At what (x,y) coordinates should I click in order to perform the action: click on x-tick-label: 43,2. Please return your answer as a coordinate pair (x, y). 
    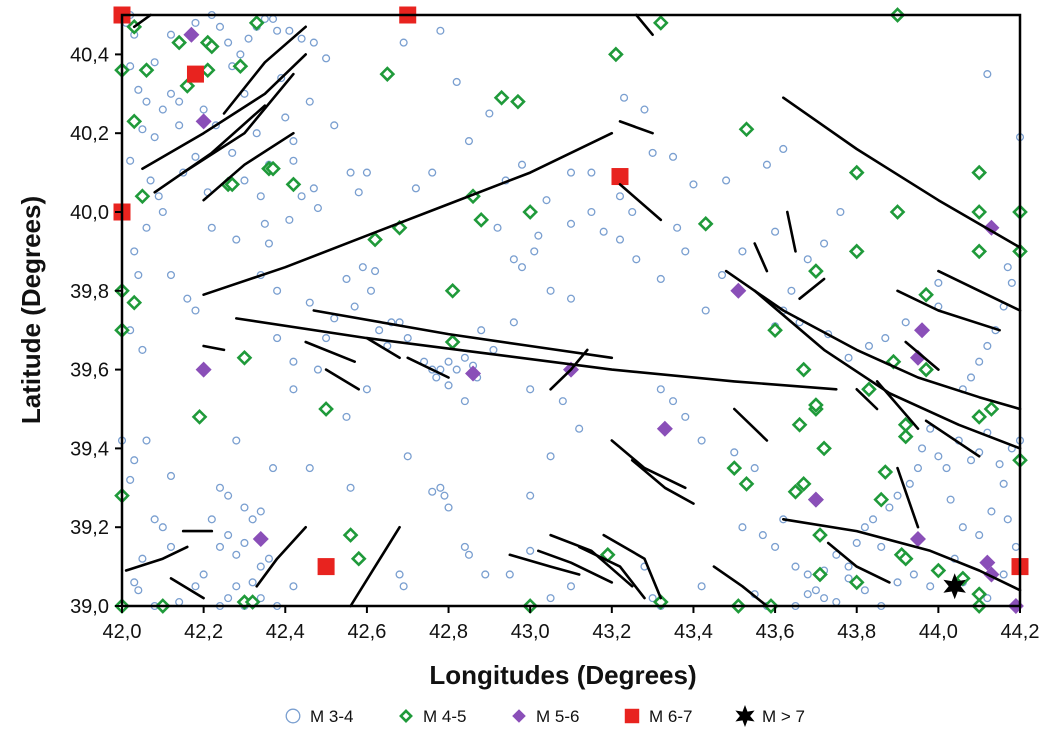
    Looking at the image, I should click on (611, 632).